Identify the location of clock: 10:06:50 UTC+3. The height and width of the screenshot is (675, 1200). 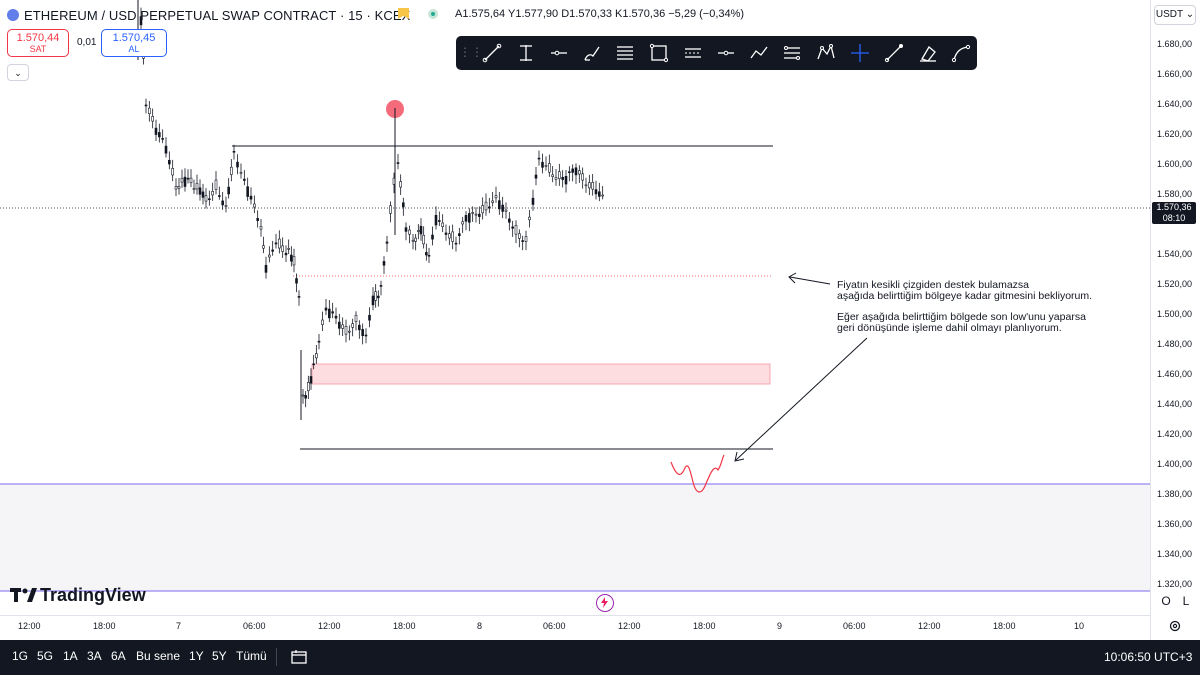
(1148, 657).